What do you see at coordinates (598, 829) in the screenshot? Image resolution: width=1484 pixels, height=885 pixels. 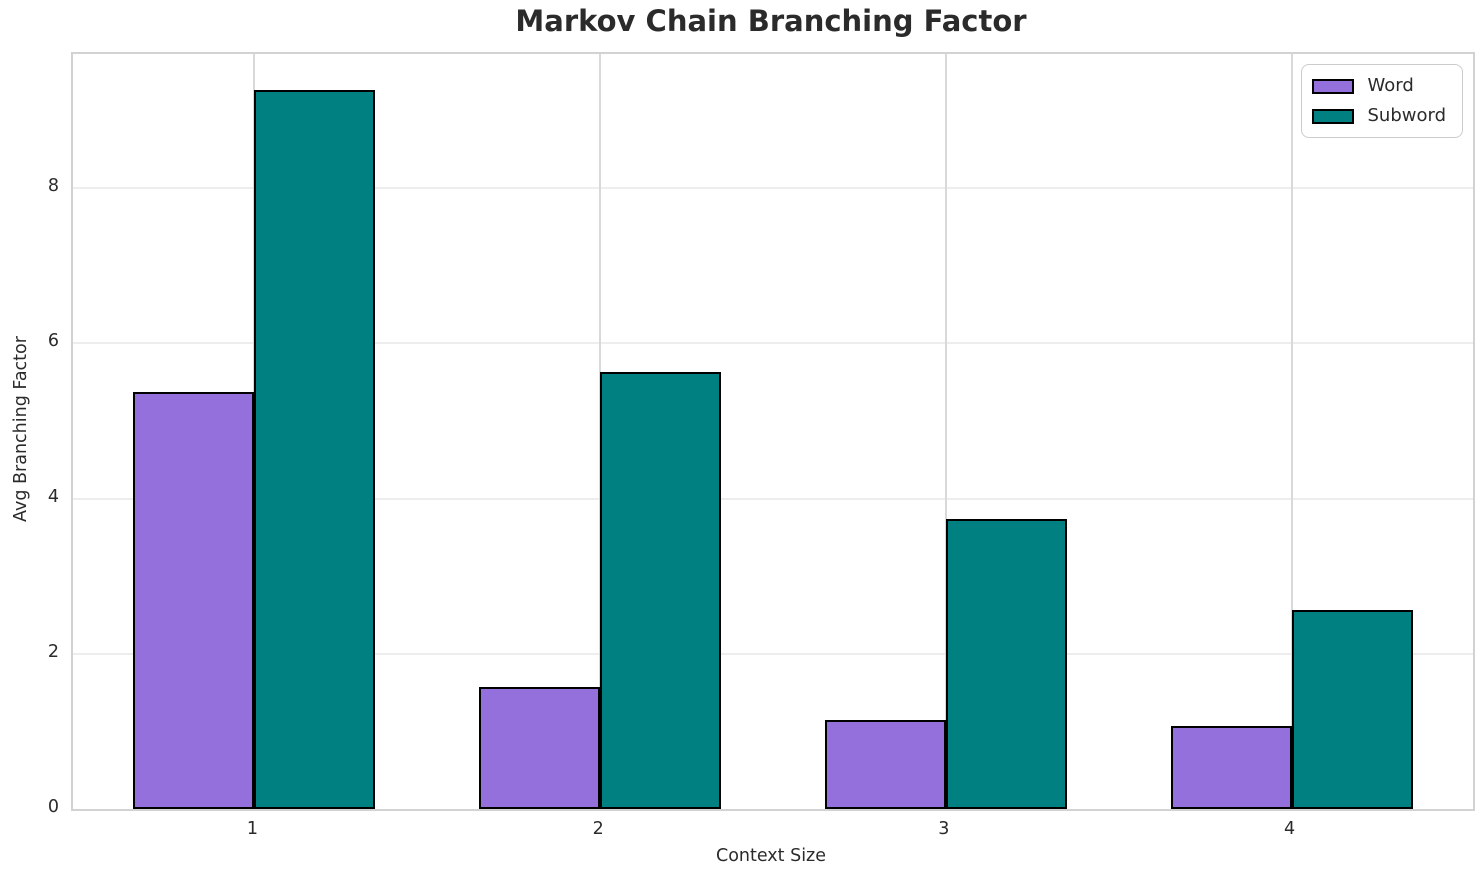 I see `x-tick-label-2: 2` at bounding box center [598, 829].